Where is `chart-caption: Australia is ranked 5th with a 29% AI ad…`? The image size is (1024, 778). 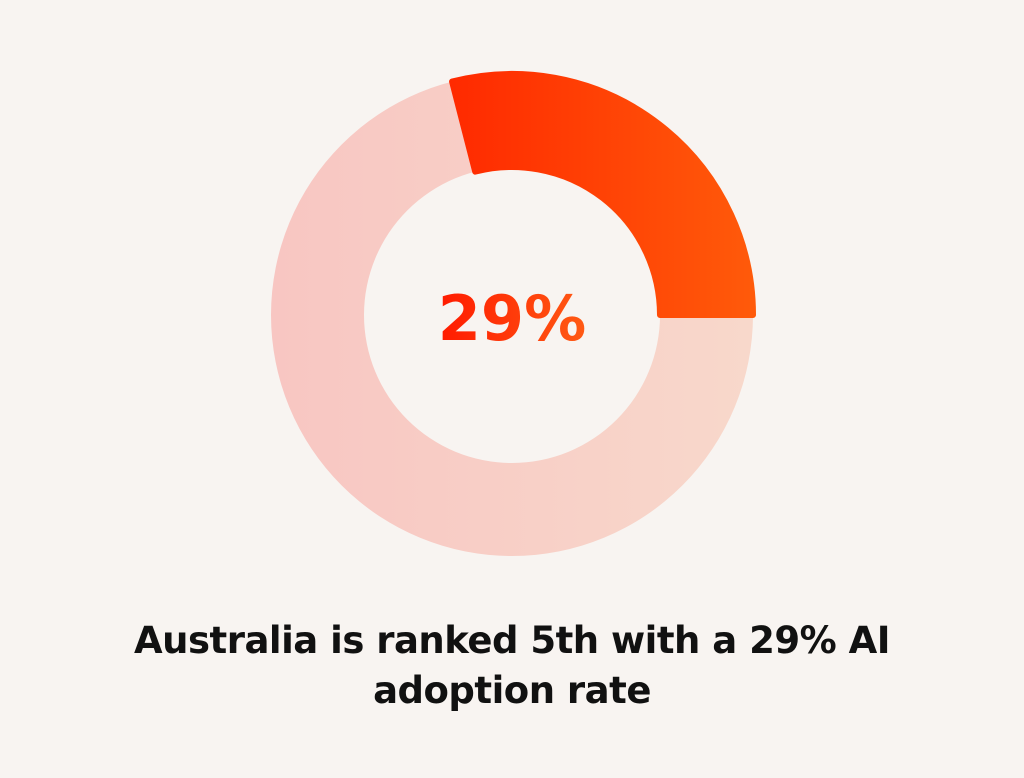 chart-caption: Australia is ranked 5th with a 29% AI ad… is located at coordinates (512, 666).